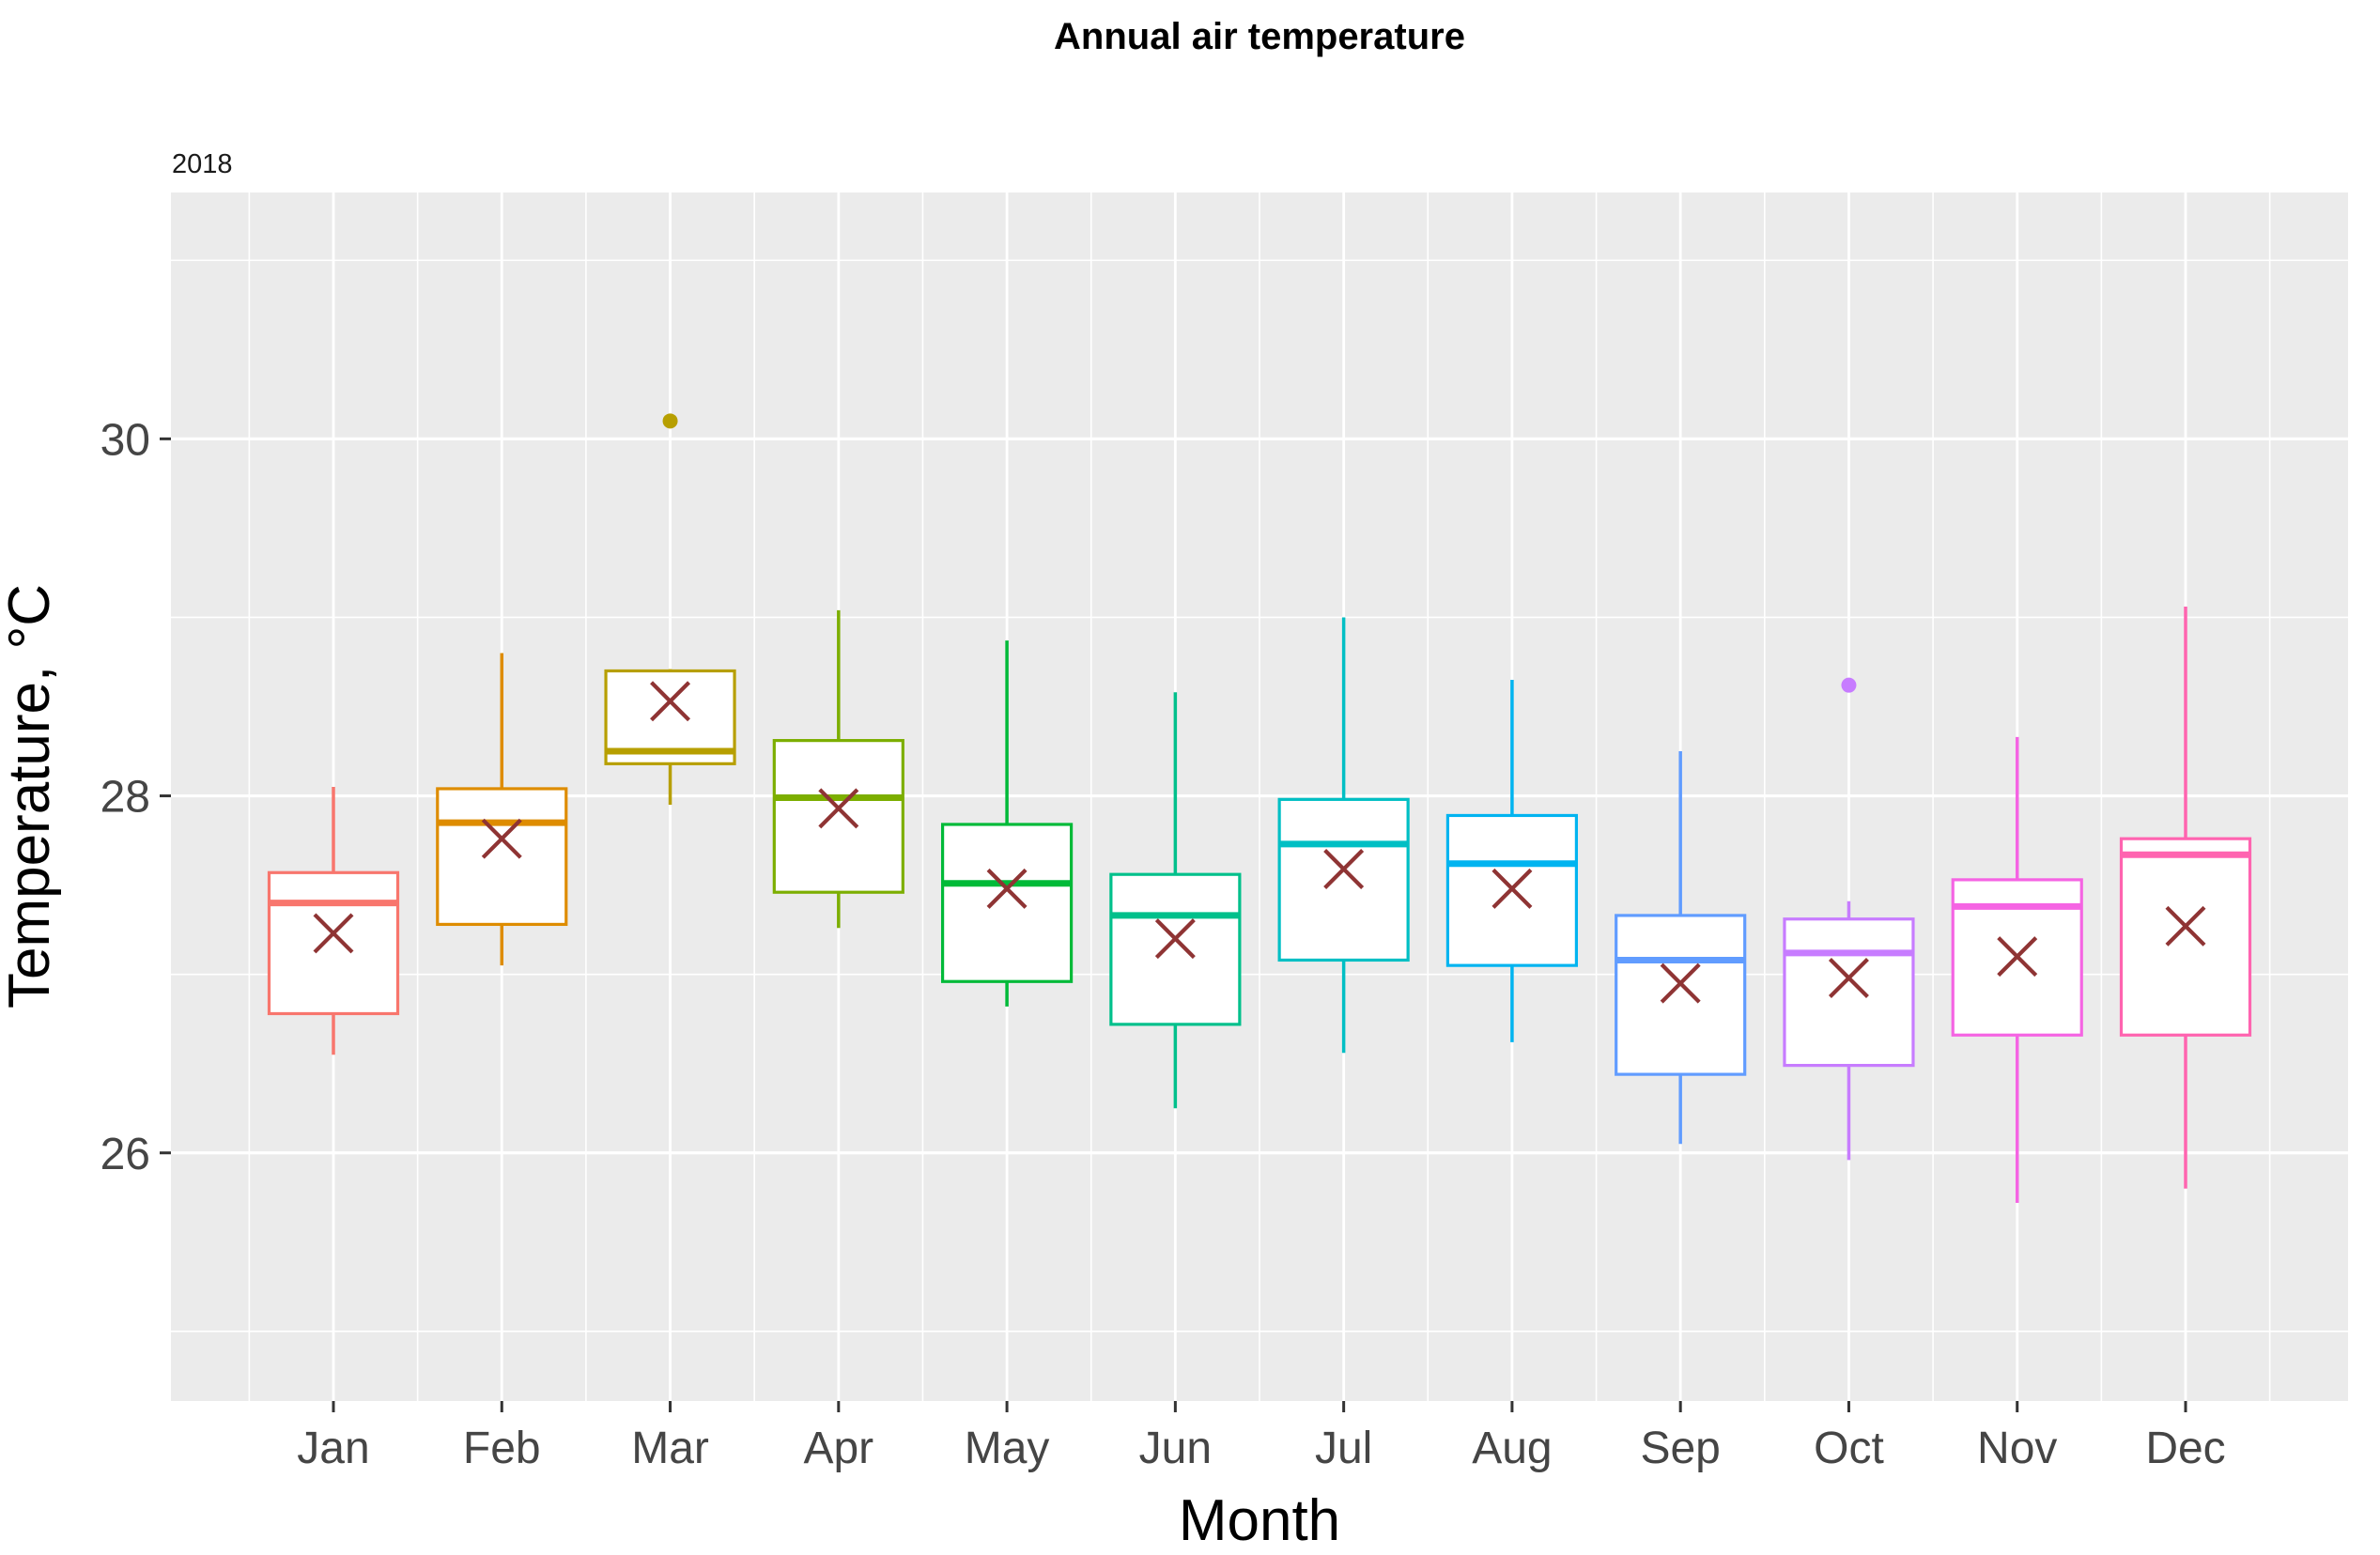 This screenshot has width=2380, height=1555. What do you see at coordinates (333, 1448) in the screenshot?
I see `x-tick-label: Jan` at bounding box center [333, 1448].